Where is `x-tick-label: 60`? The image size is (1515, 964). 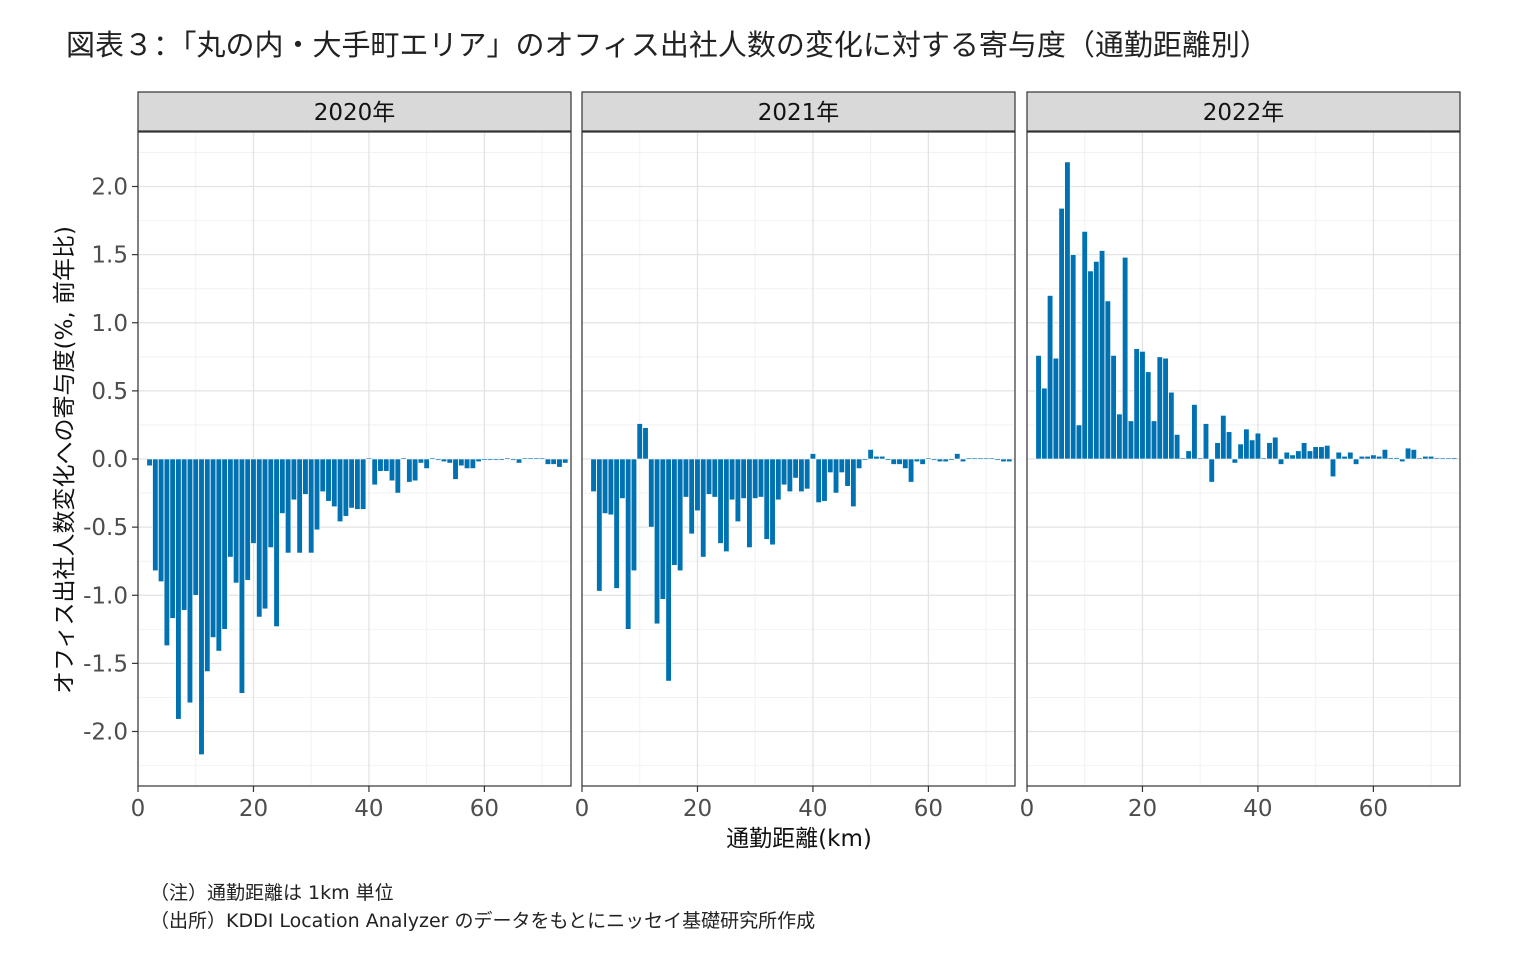
x-tick-label: 60 is located at coordinates (928, 809).